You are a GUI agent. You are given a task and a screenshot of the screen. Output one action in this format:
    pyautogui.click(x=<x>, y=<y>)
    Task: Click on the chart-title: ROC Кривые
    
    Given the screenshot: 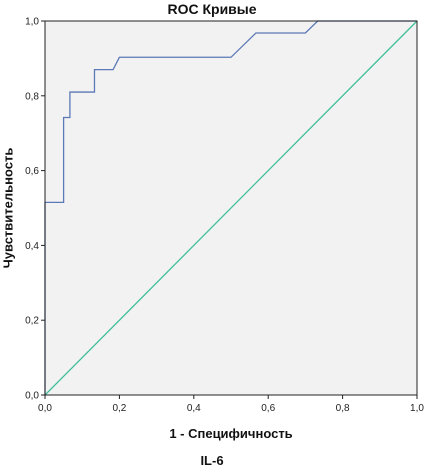 What is the action you would take?
    pyautogui.click(x=212, y=9)
    